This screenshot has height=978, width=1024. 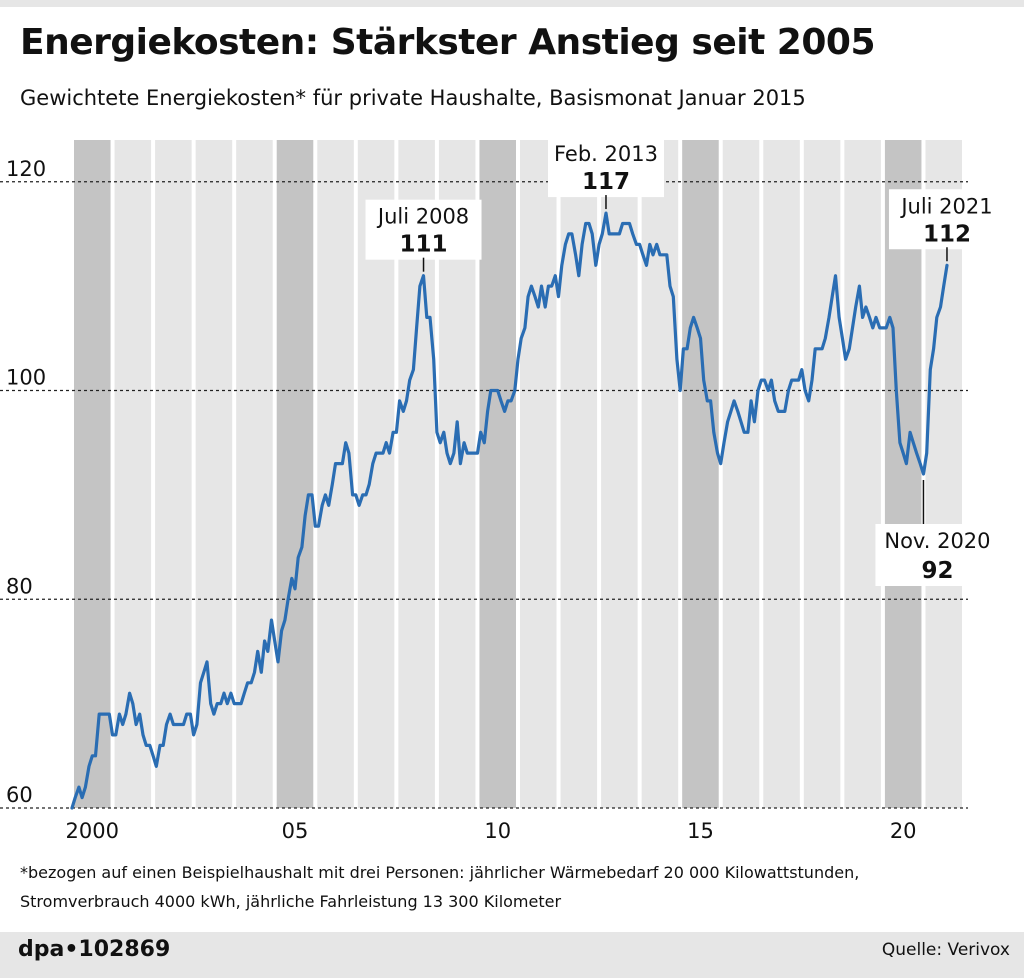 What do you see at coordinates (579, 474) in the screenshot?
I see `year-band-2012` at bounding box center [579, 474].